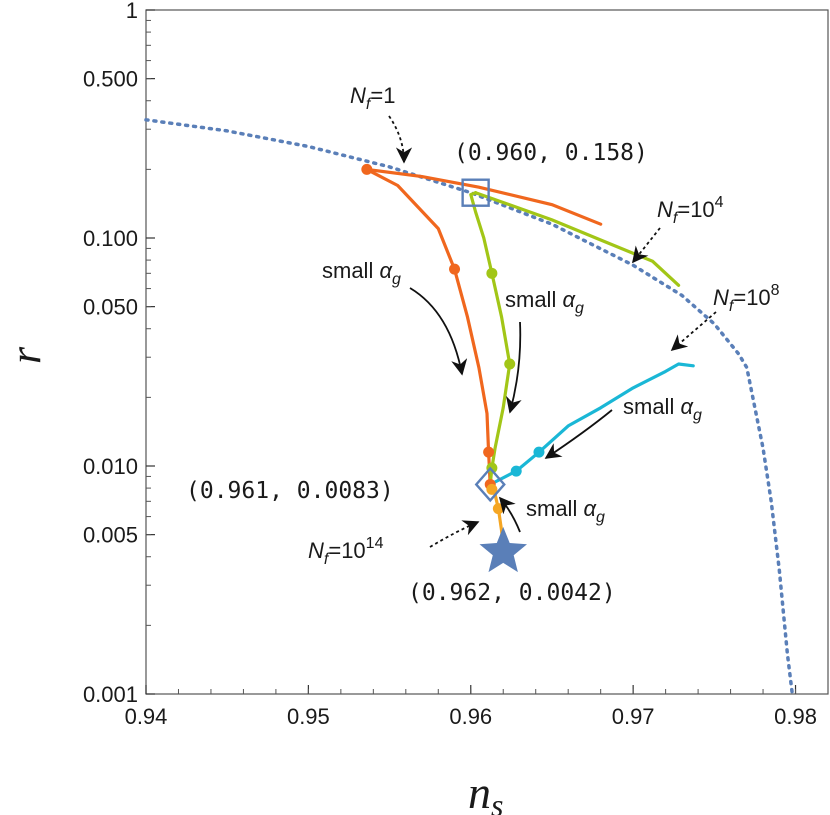 The image size is (830, 815). What do you see at coordinates (454, 534) in the screenshot?
I see `nf14-pointer` at bounding box center [454, 534].